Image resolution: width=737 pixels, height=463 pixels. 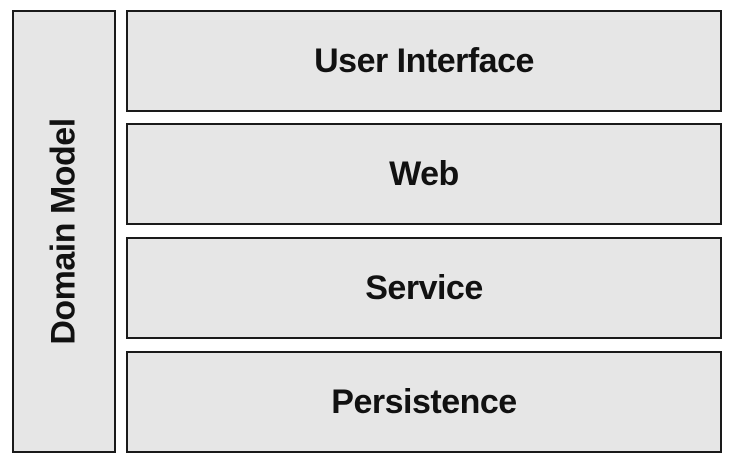 I want to click on service-label: Service, so click(x=424, y=287).